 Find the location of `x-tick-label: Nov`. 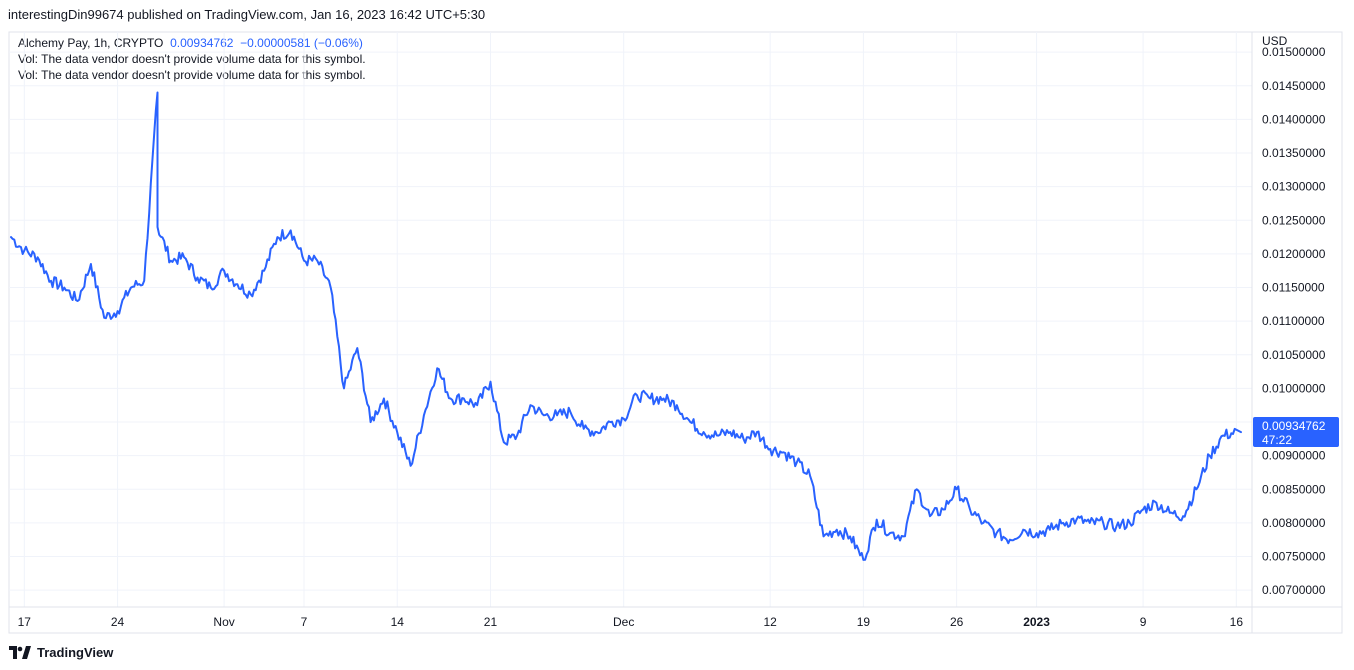

x-tick-label: Nov is located at coordinates (223, 622).